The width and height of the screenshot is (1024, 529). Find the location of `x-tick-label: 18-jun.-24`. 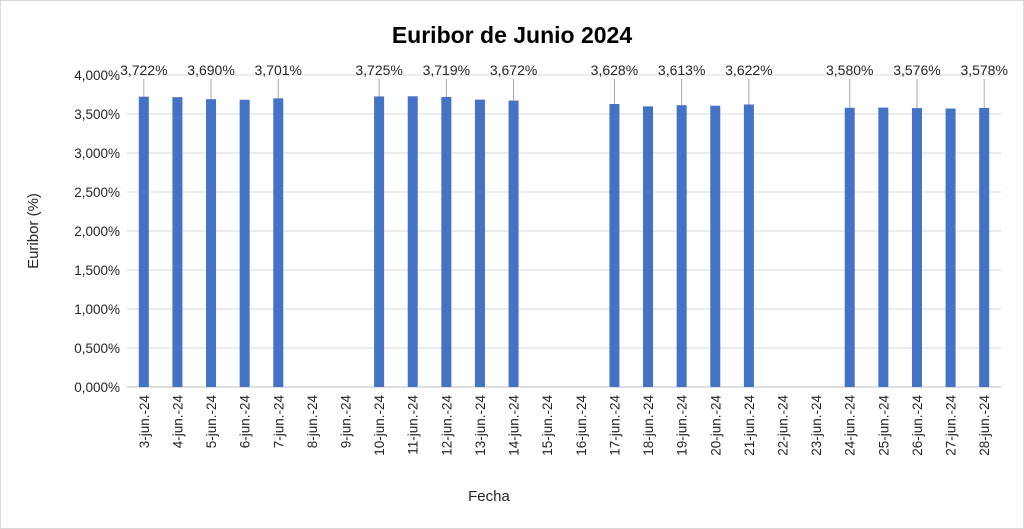

x-tick-label: 18-jun.-24 is located at coordinates (648, 425).